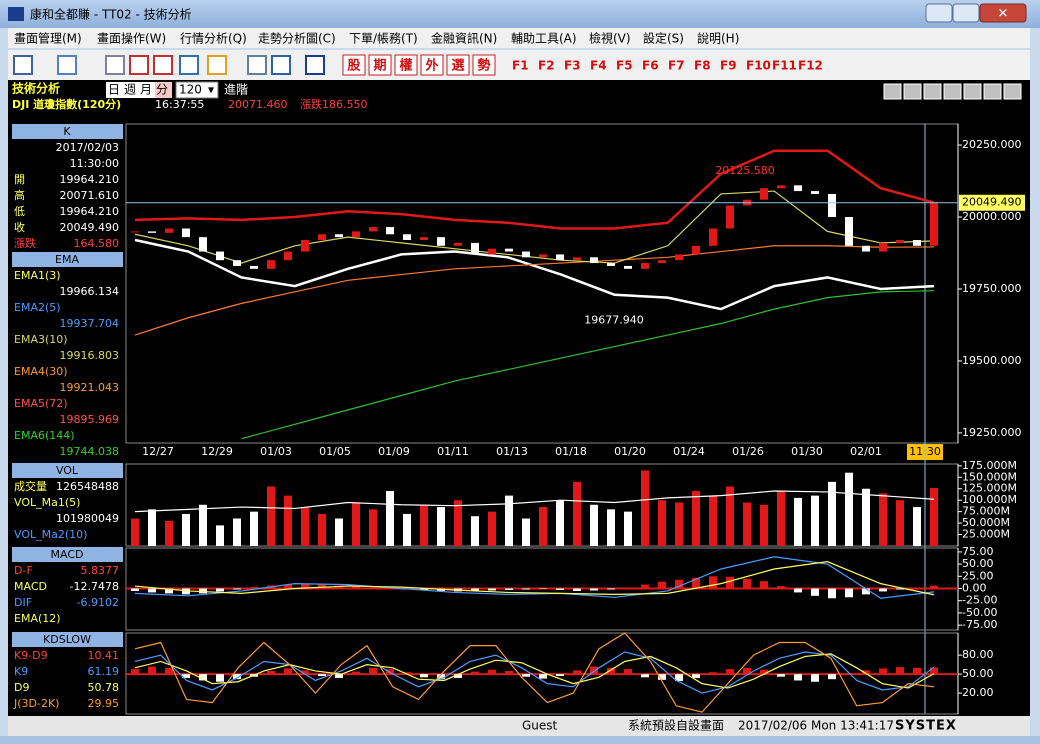 Image resolution: width=1040 pixels, height=744 pixels. What do you see at coordinates (663, 38) in the screenshot?
I see `menu-item: 設定(S)` at bounding box center [663, 38].